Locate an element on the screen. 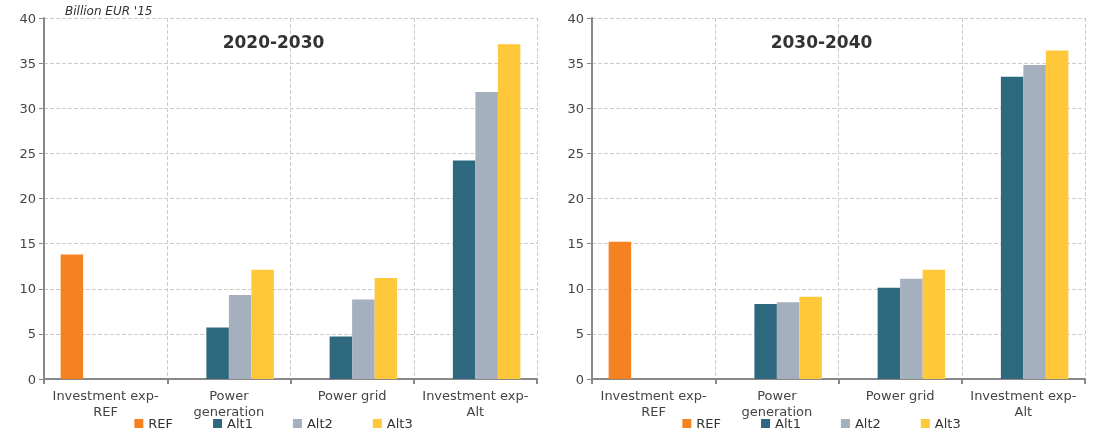  text: 2030-2040 is located at coordinates (821, 41).